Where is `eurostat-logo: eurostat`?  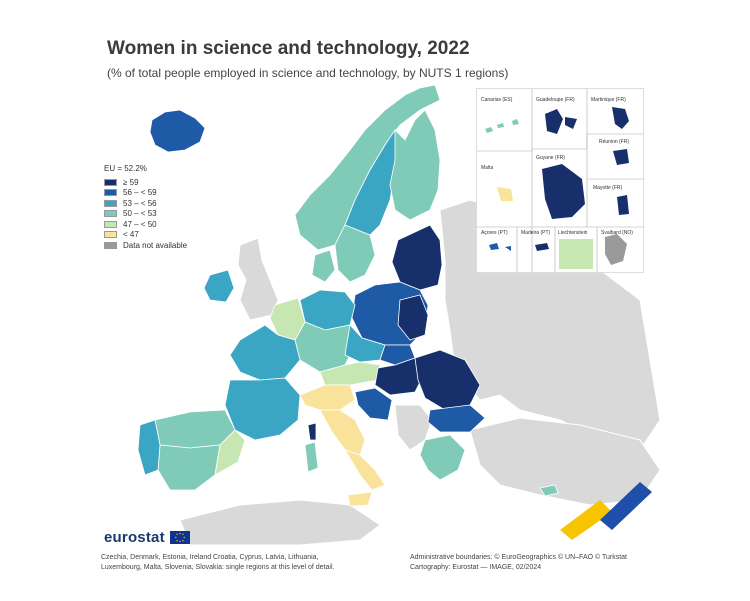 eurostat-logo: eurostat is located at coordinates (147, 537).